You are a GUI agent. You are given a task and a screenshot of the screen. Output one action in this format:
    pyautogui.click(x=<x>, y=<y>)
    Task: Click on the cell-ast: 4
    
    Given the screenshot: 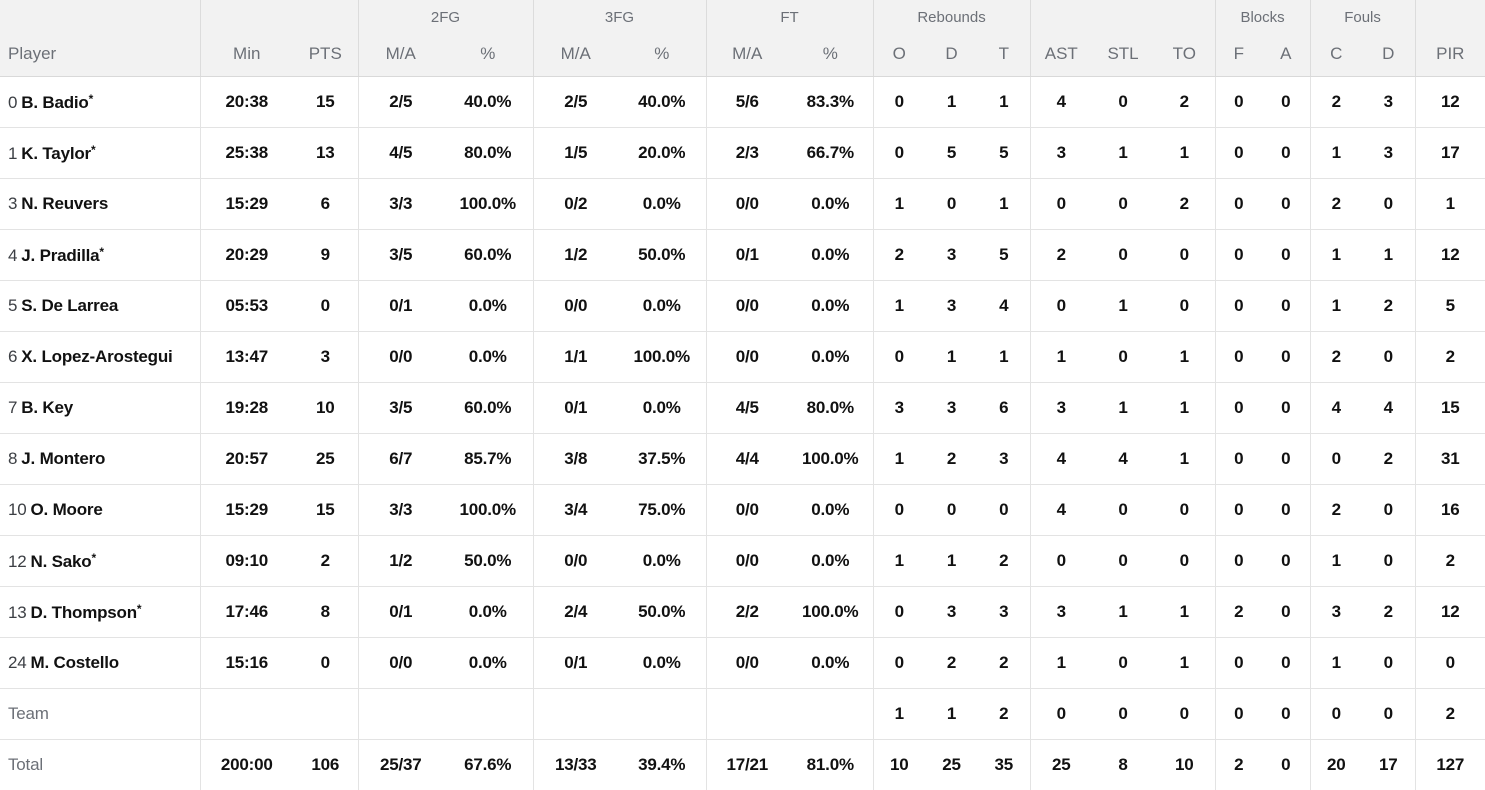 What is the action you would take?
    pyautogui.click(x=1061, y=510)
    